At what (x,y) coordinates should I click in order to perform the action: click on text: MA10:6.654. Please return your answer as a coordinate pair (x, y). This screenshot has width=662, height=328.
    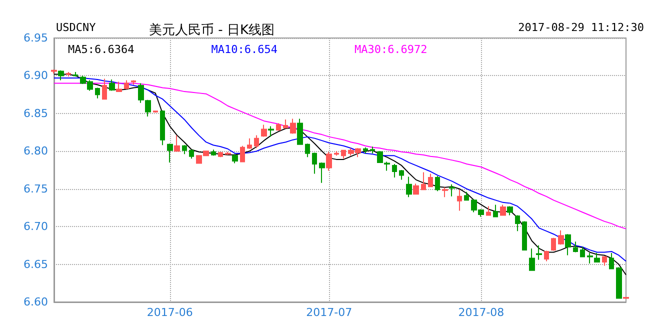
    Looking at the image, I should click on (244, 49).